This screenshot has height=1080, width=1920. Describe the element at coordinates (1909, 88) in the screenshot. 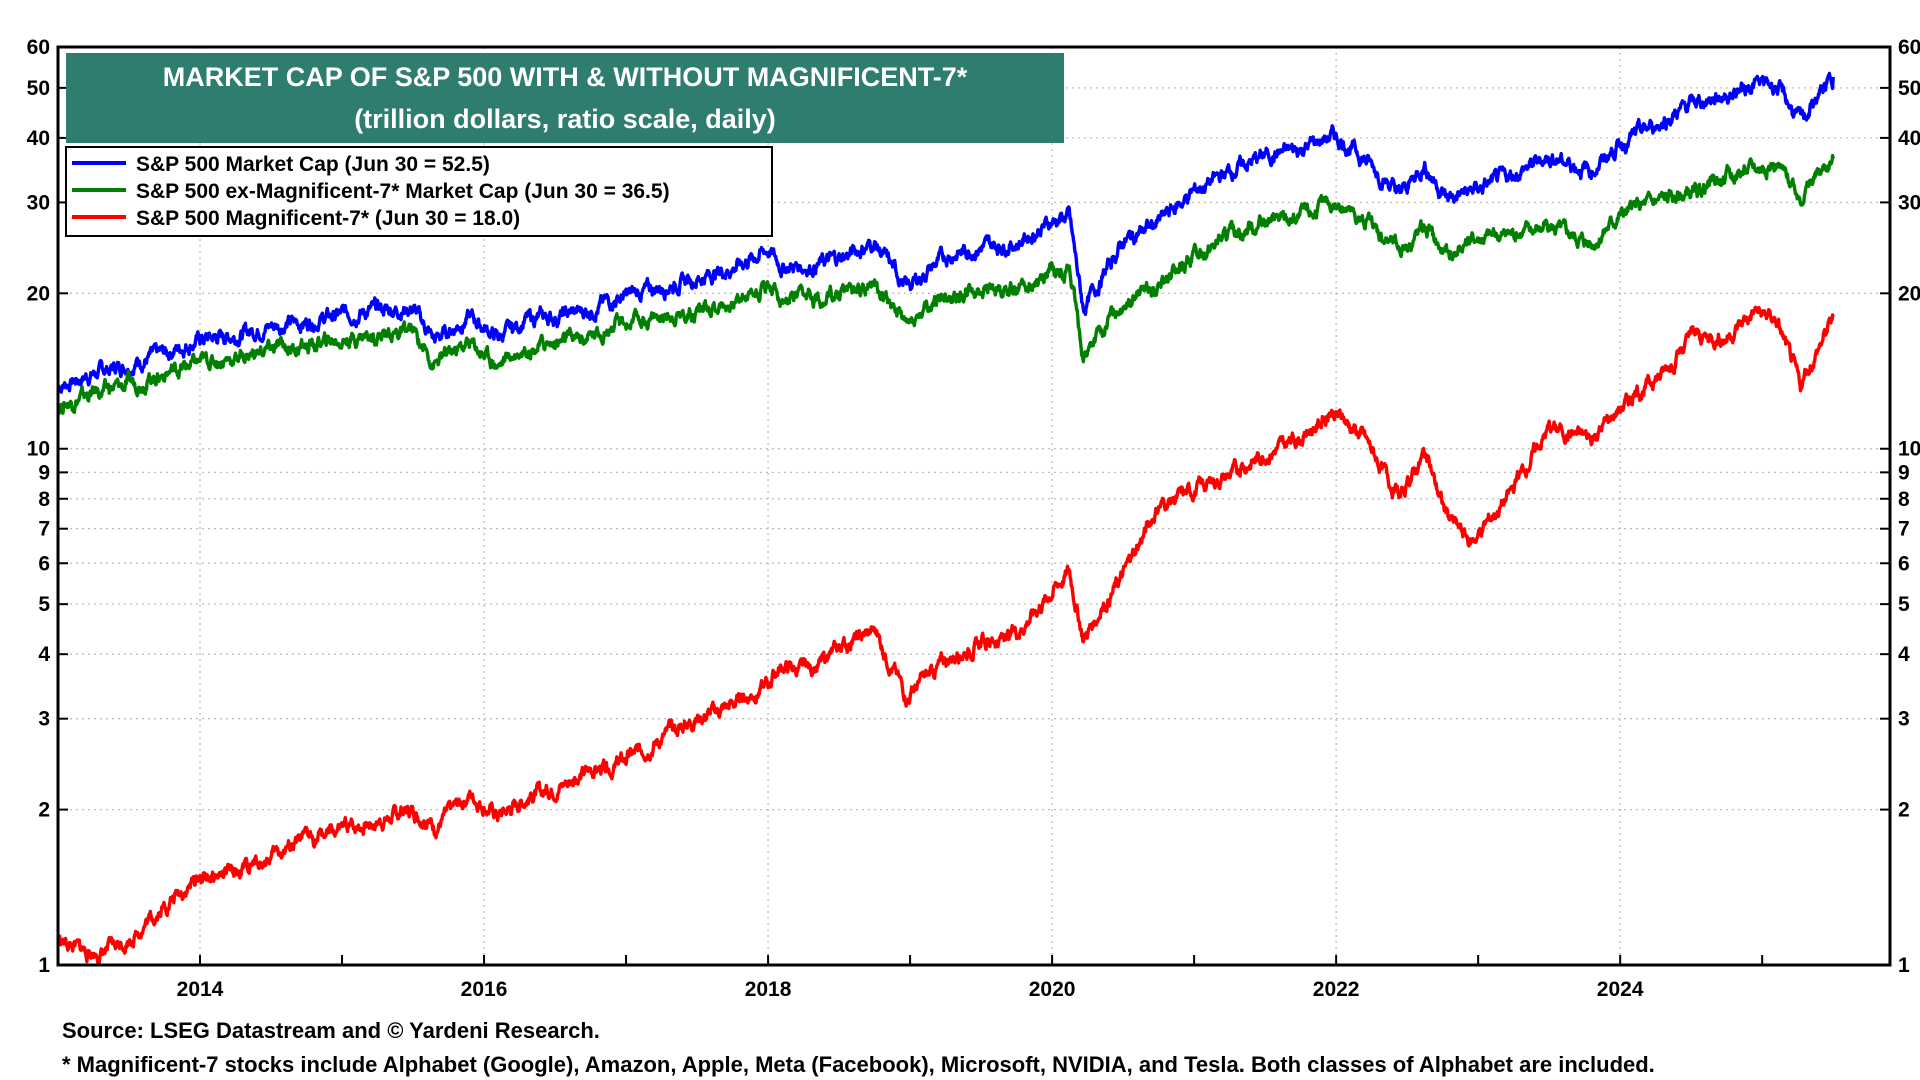

I see `y-tick-label-right: 50` at that location.